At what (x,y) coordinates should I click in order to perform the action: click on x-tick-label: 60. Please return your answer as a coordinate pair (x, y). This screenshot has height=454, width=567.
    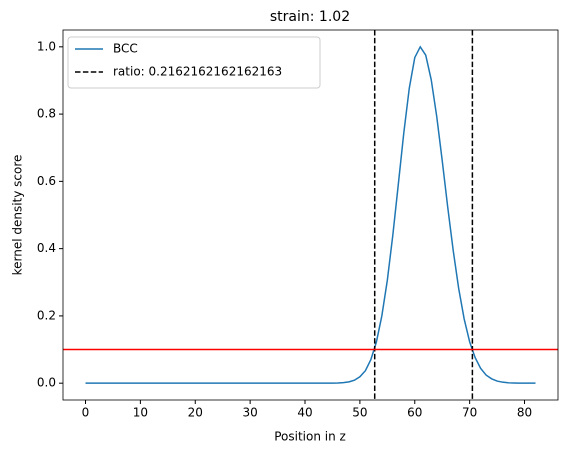
    Looking at the image, I should click on (414, 413).